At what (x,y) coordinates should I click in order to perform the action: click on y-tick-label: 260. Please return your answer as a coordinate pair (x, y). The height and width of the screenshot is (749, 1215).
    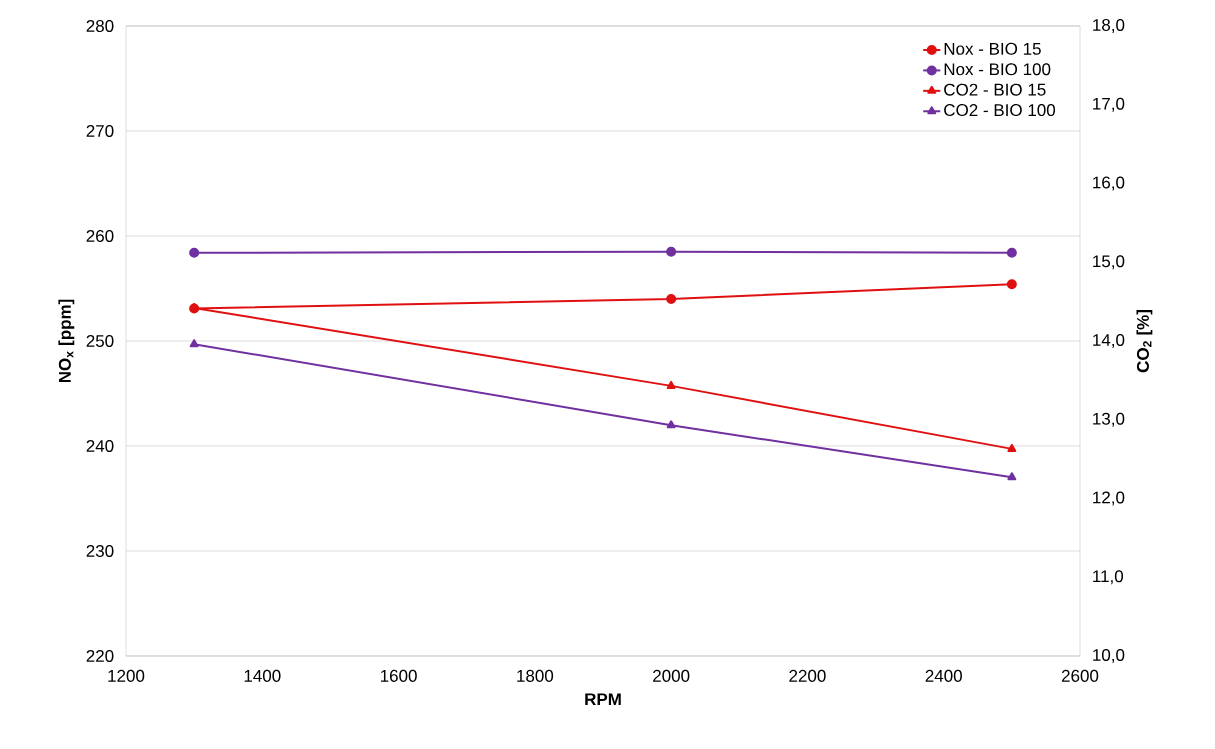
    Looking at the image, I should click on (100, 236).